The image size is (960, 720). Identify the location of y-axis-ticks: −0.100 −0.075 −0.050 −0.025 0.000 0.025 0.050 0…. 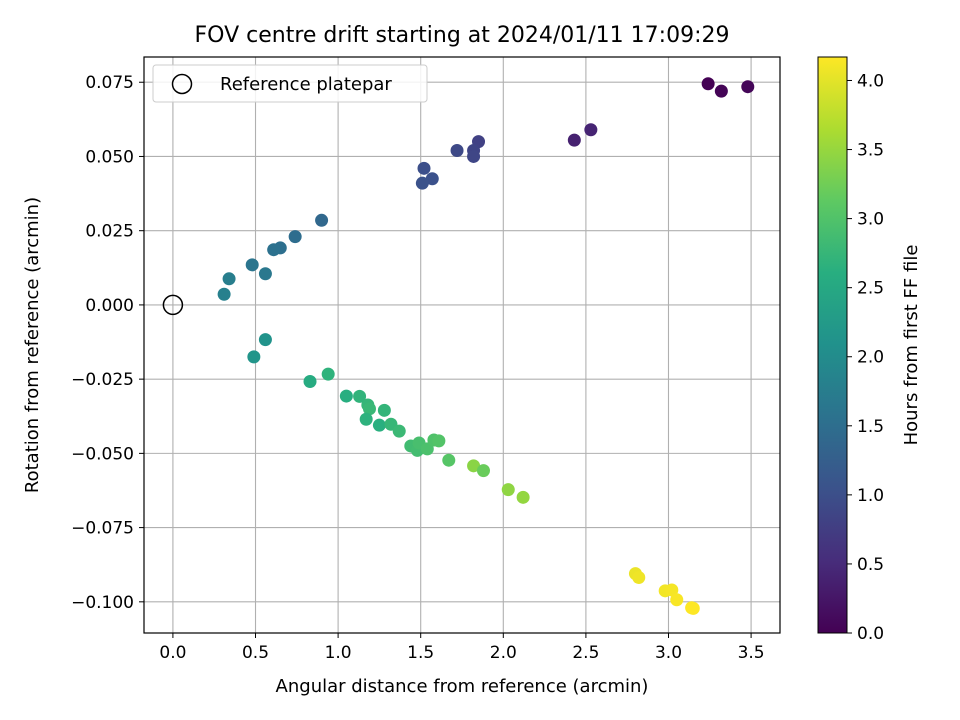
(107, 343).